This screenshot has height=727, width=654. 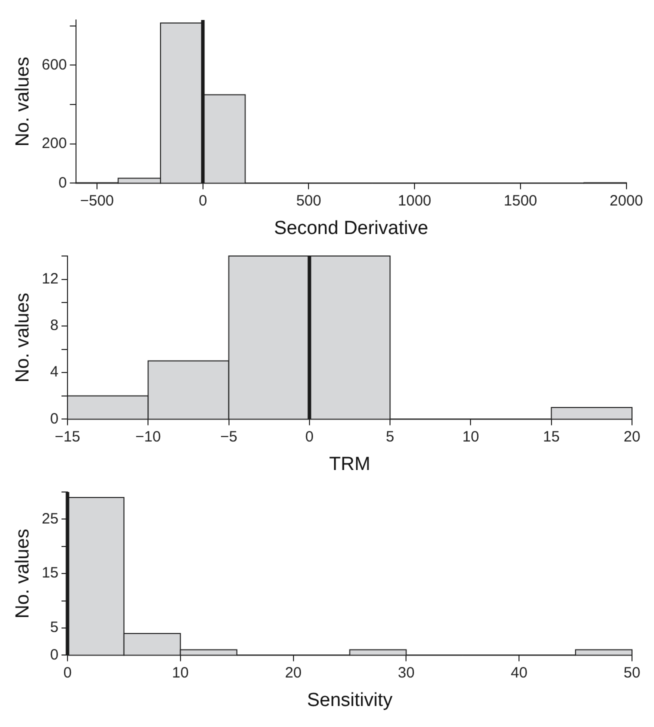 What do you see at coordinates (521, 201) in the screenshot?
I see `x-tick-label: 1500` at bounding box center [521, 201].